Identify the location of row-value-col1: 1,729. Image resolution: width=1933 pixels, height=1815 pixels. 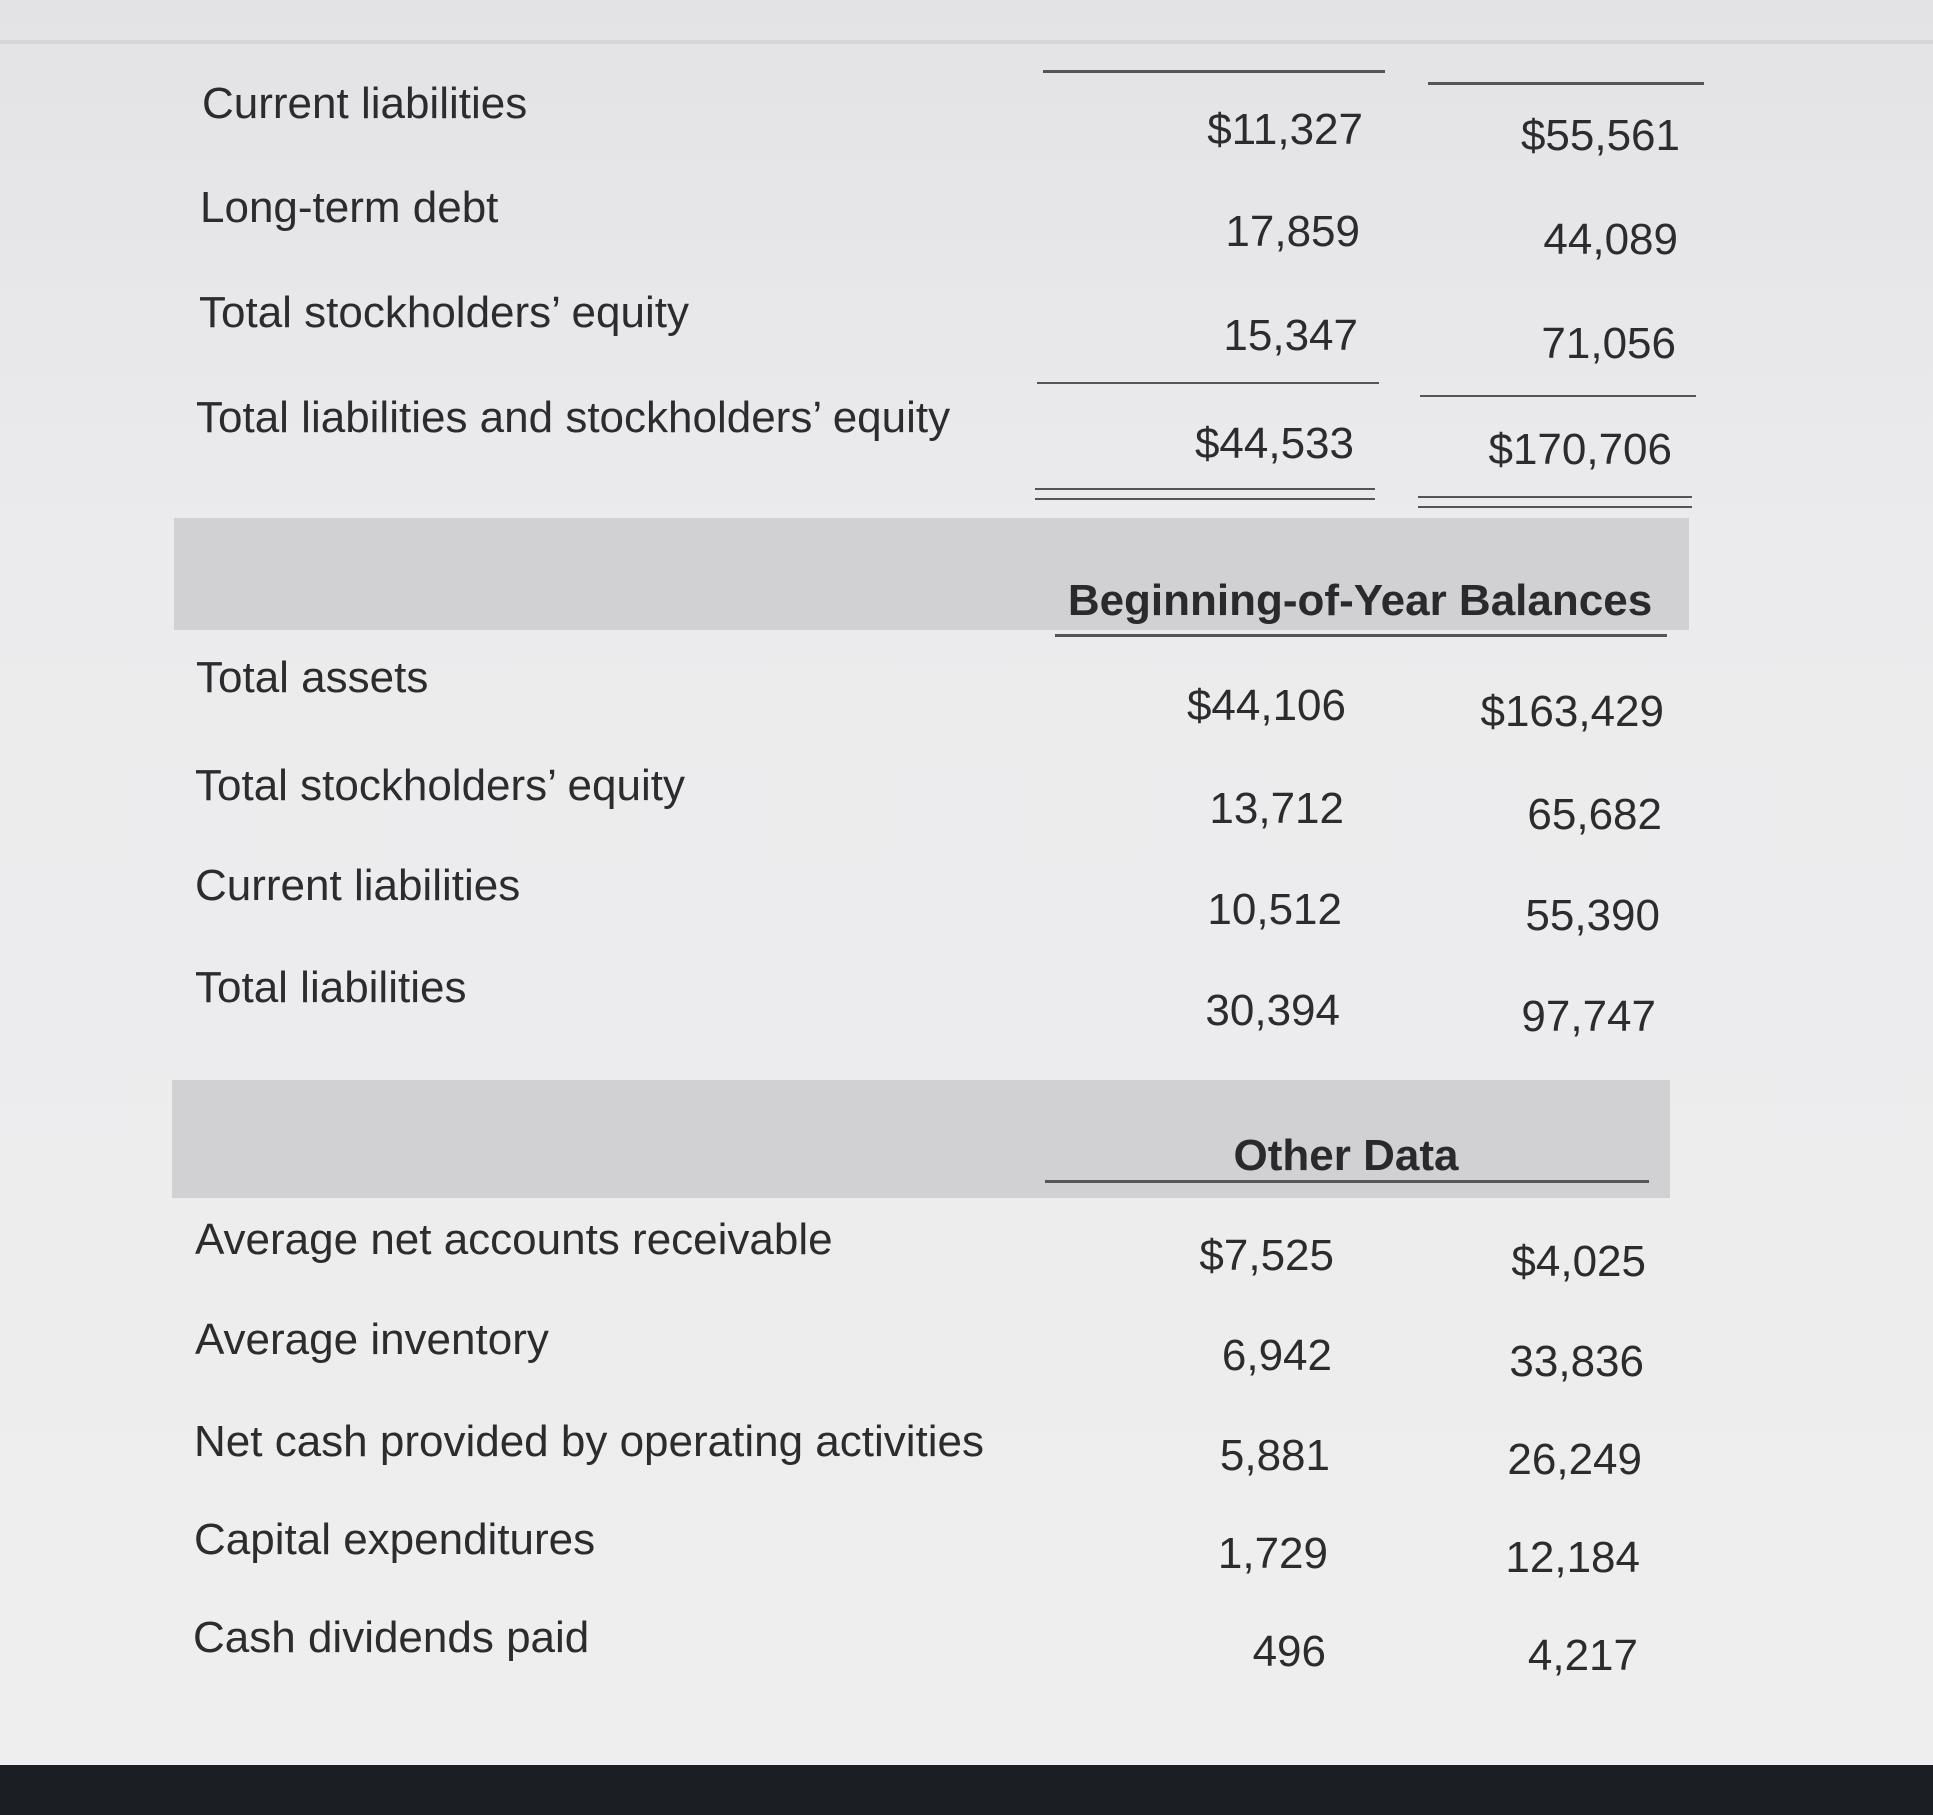
(1272, 1553).